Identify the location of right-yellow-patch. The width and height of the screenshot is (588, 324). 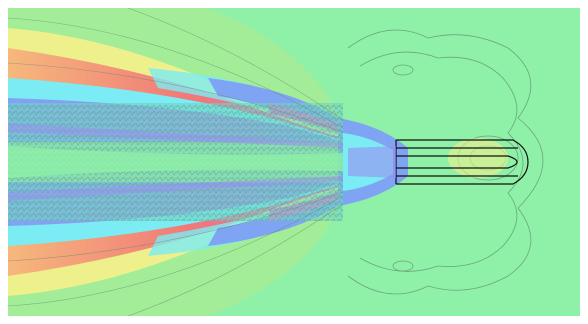
(478, 158).